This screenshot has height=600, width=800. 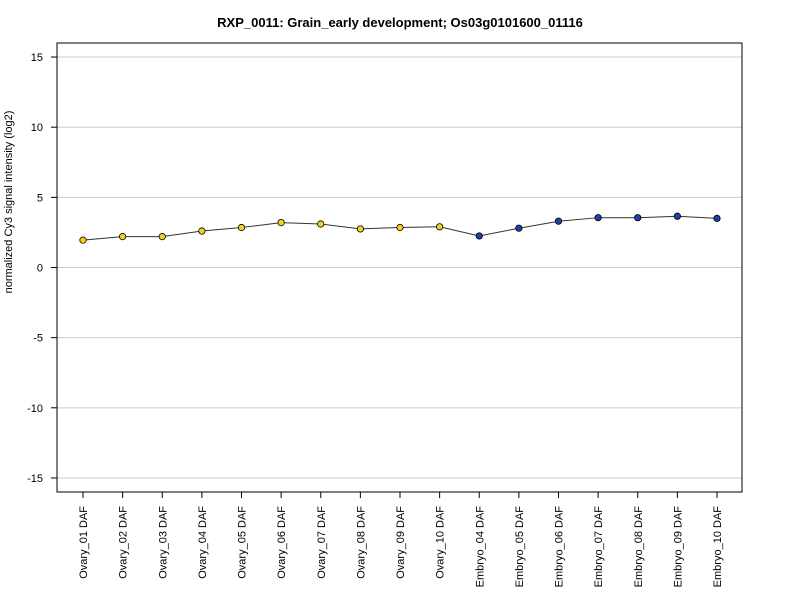 I want to click on x-tick-label: Ovary_06 DAF, so click(x=282, y=542).